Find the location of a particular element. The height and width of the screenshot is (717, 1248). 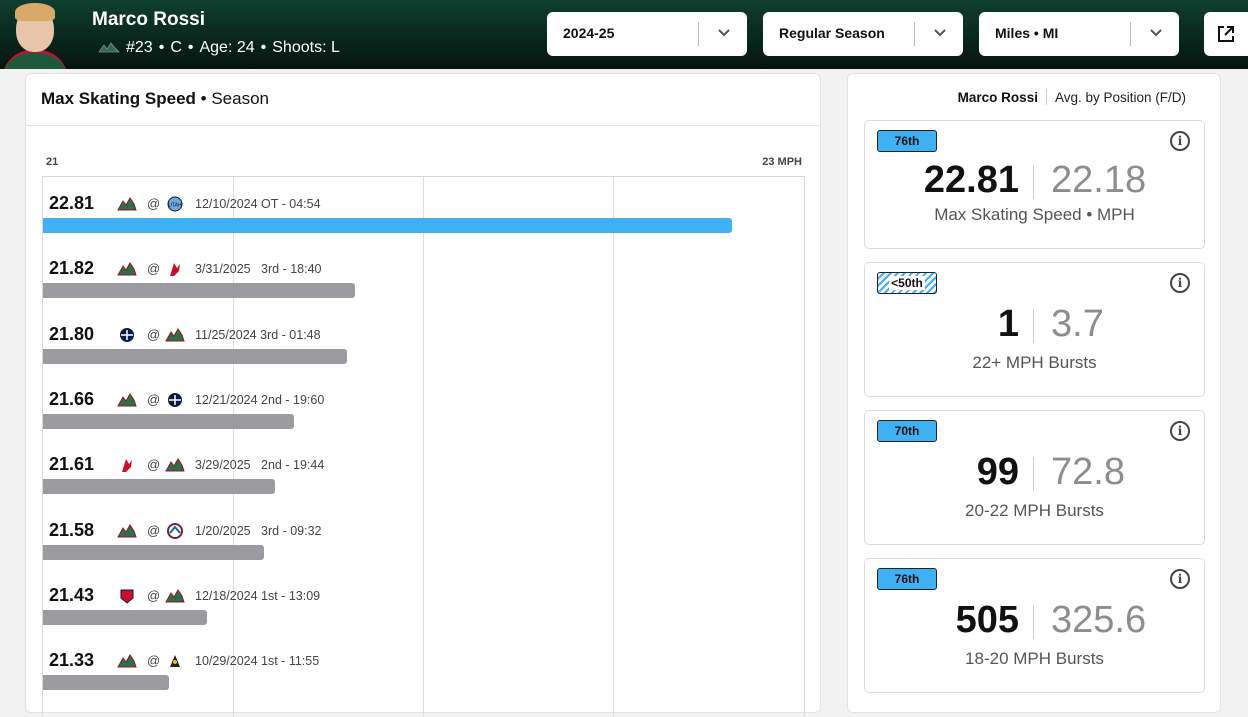

speed-bar-best is located at coordinates (387, 225).